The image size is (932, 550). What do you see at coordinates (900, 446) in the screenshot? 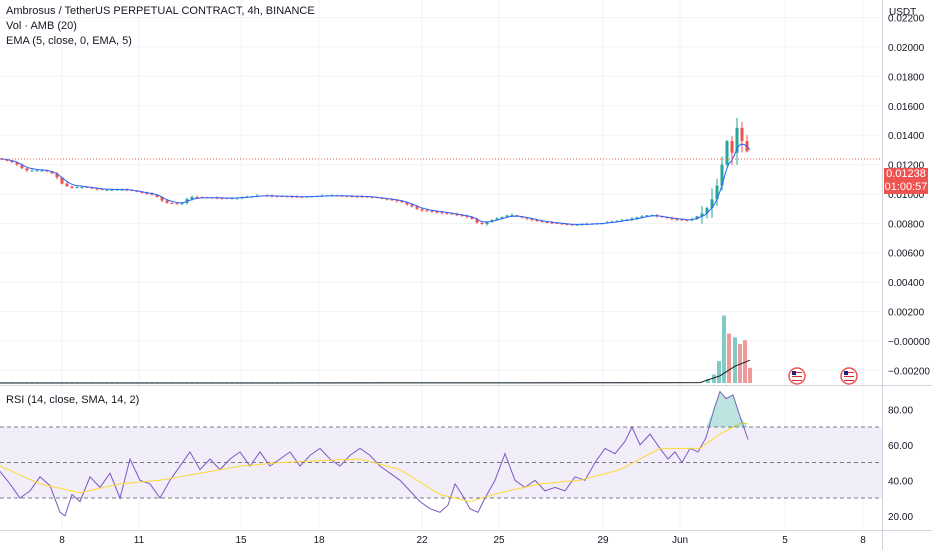
I see `rsi-tick-label: 60.00` at bounding box center [900, 446].